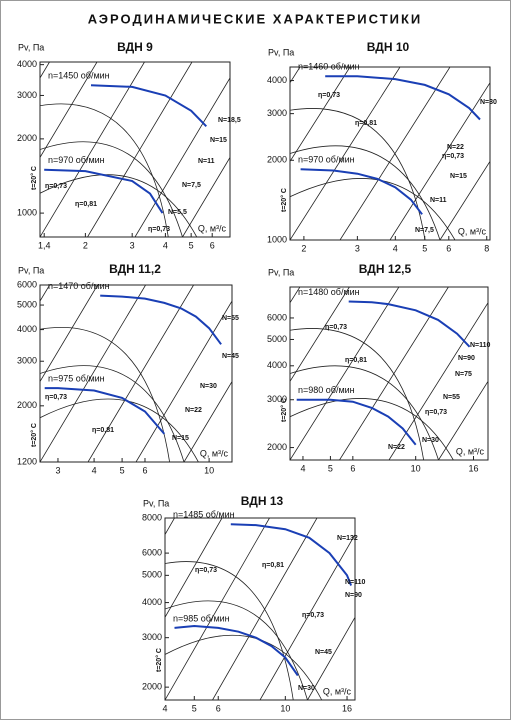  I want to click on x-tick-label: 8, so click(486, 248).